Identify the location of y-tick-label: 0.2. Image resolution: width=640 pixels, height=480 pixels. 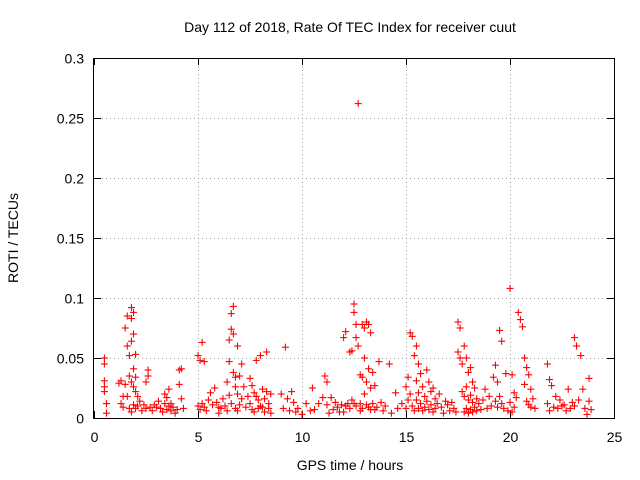
(75, 179).